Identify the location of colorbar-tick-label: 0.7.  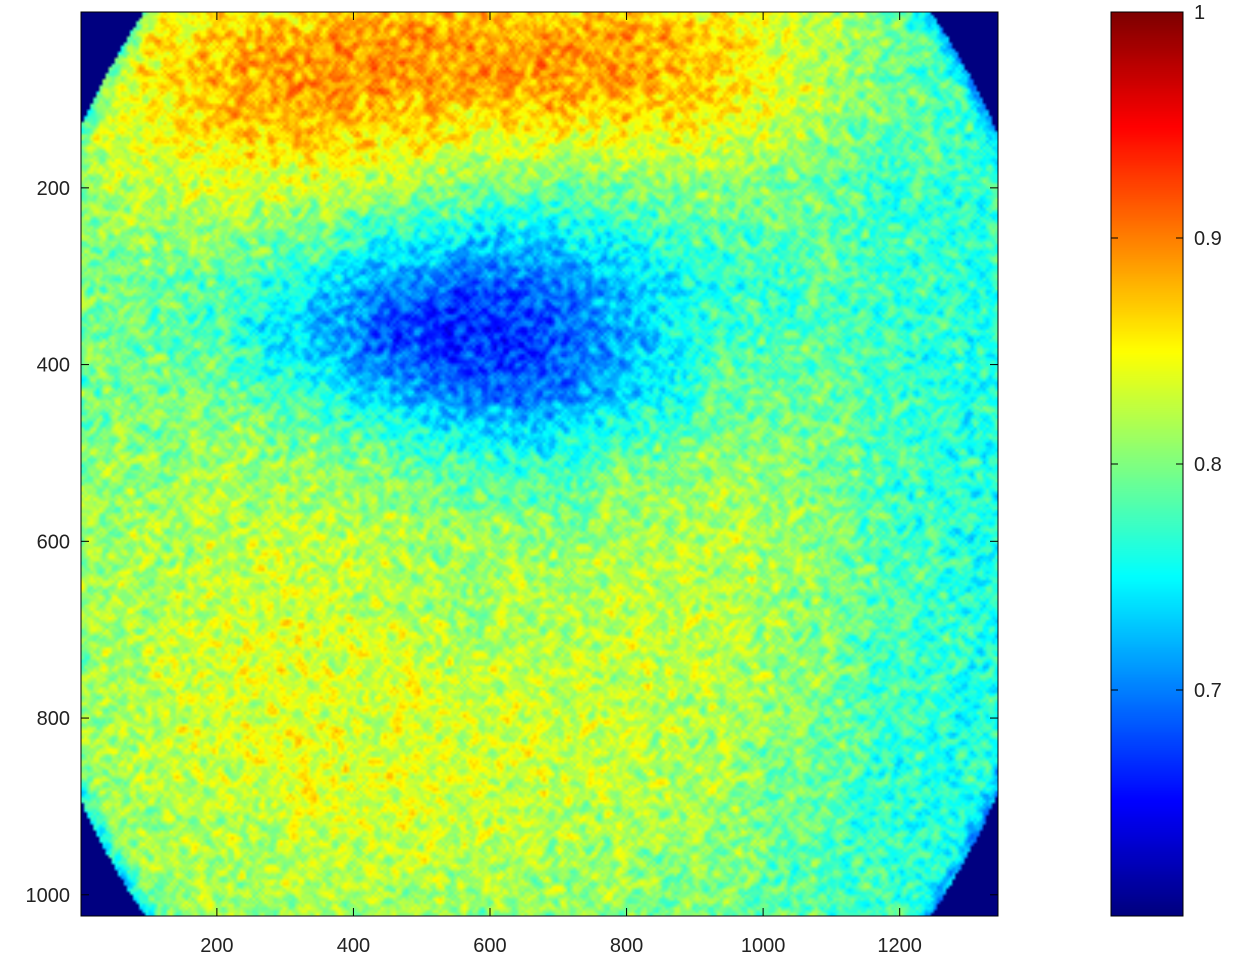
(1208, 691).